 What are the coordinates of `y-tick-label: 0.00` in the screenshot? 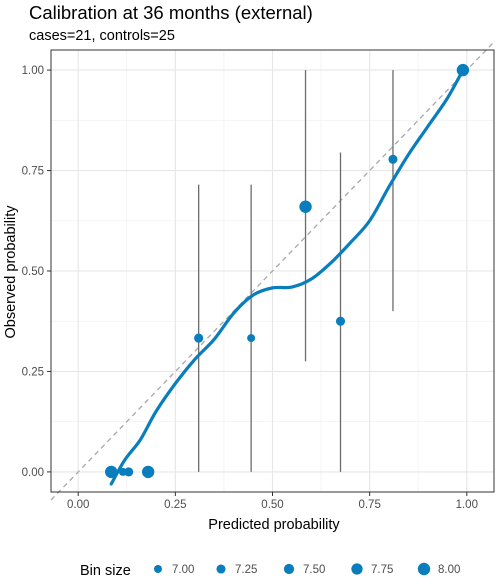 It's located at (33, 473).